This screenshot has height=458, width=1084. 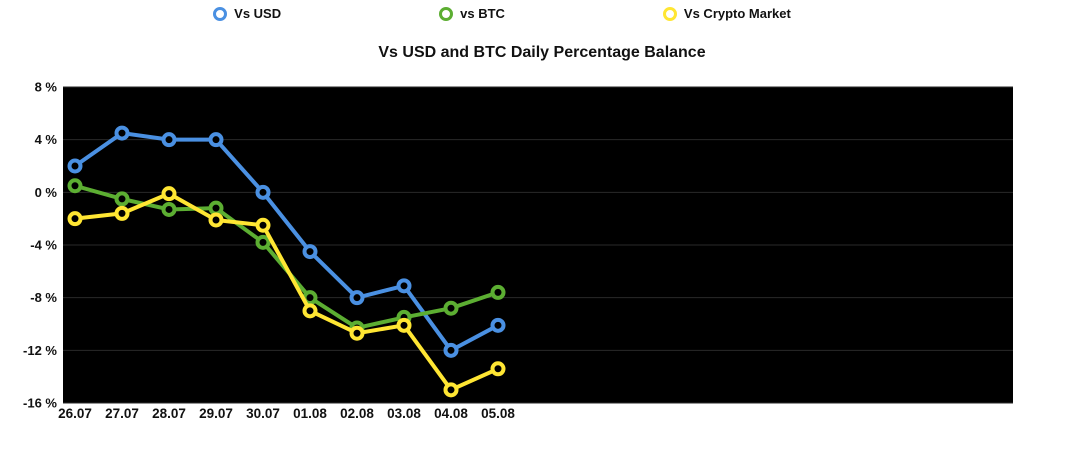 What do you see at coordinates (43, 297) in the screenshot?
I see `y-tick-label: -8 %` at bounding box center [43, 297].